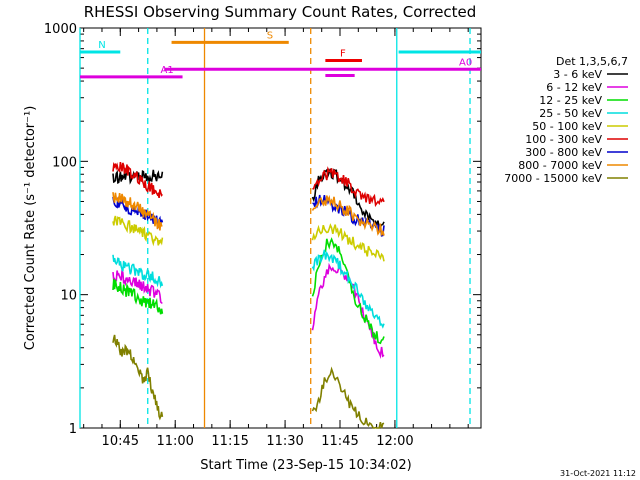 The width and height of the screenshot is (640, 480). What do you see at coordinates (229, 441) in the screenshot?
I see `x-tick-label: 11:15` at bounding box center [229, 441].